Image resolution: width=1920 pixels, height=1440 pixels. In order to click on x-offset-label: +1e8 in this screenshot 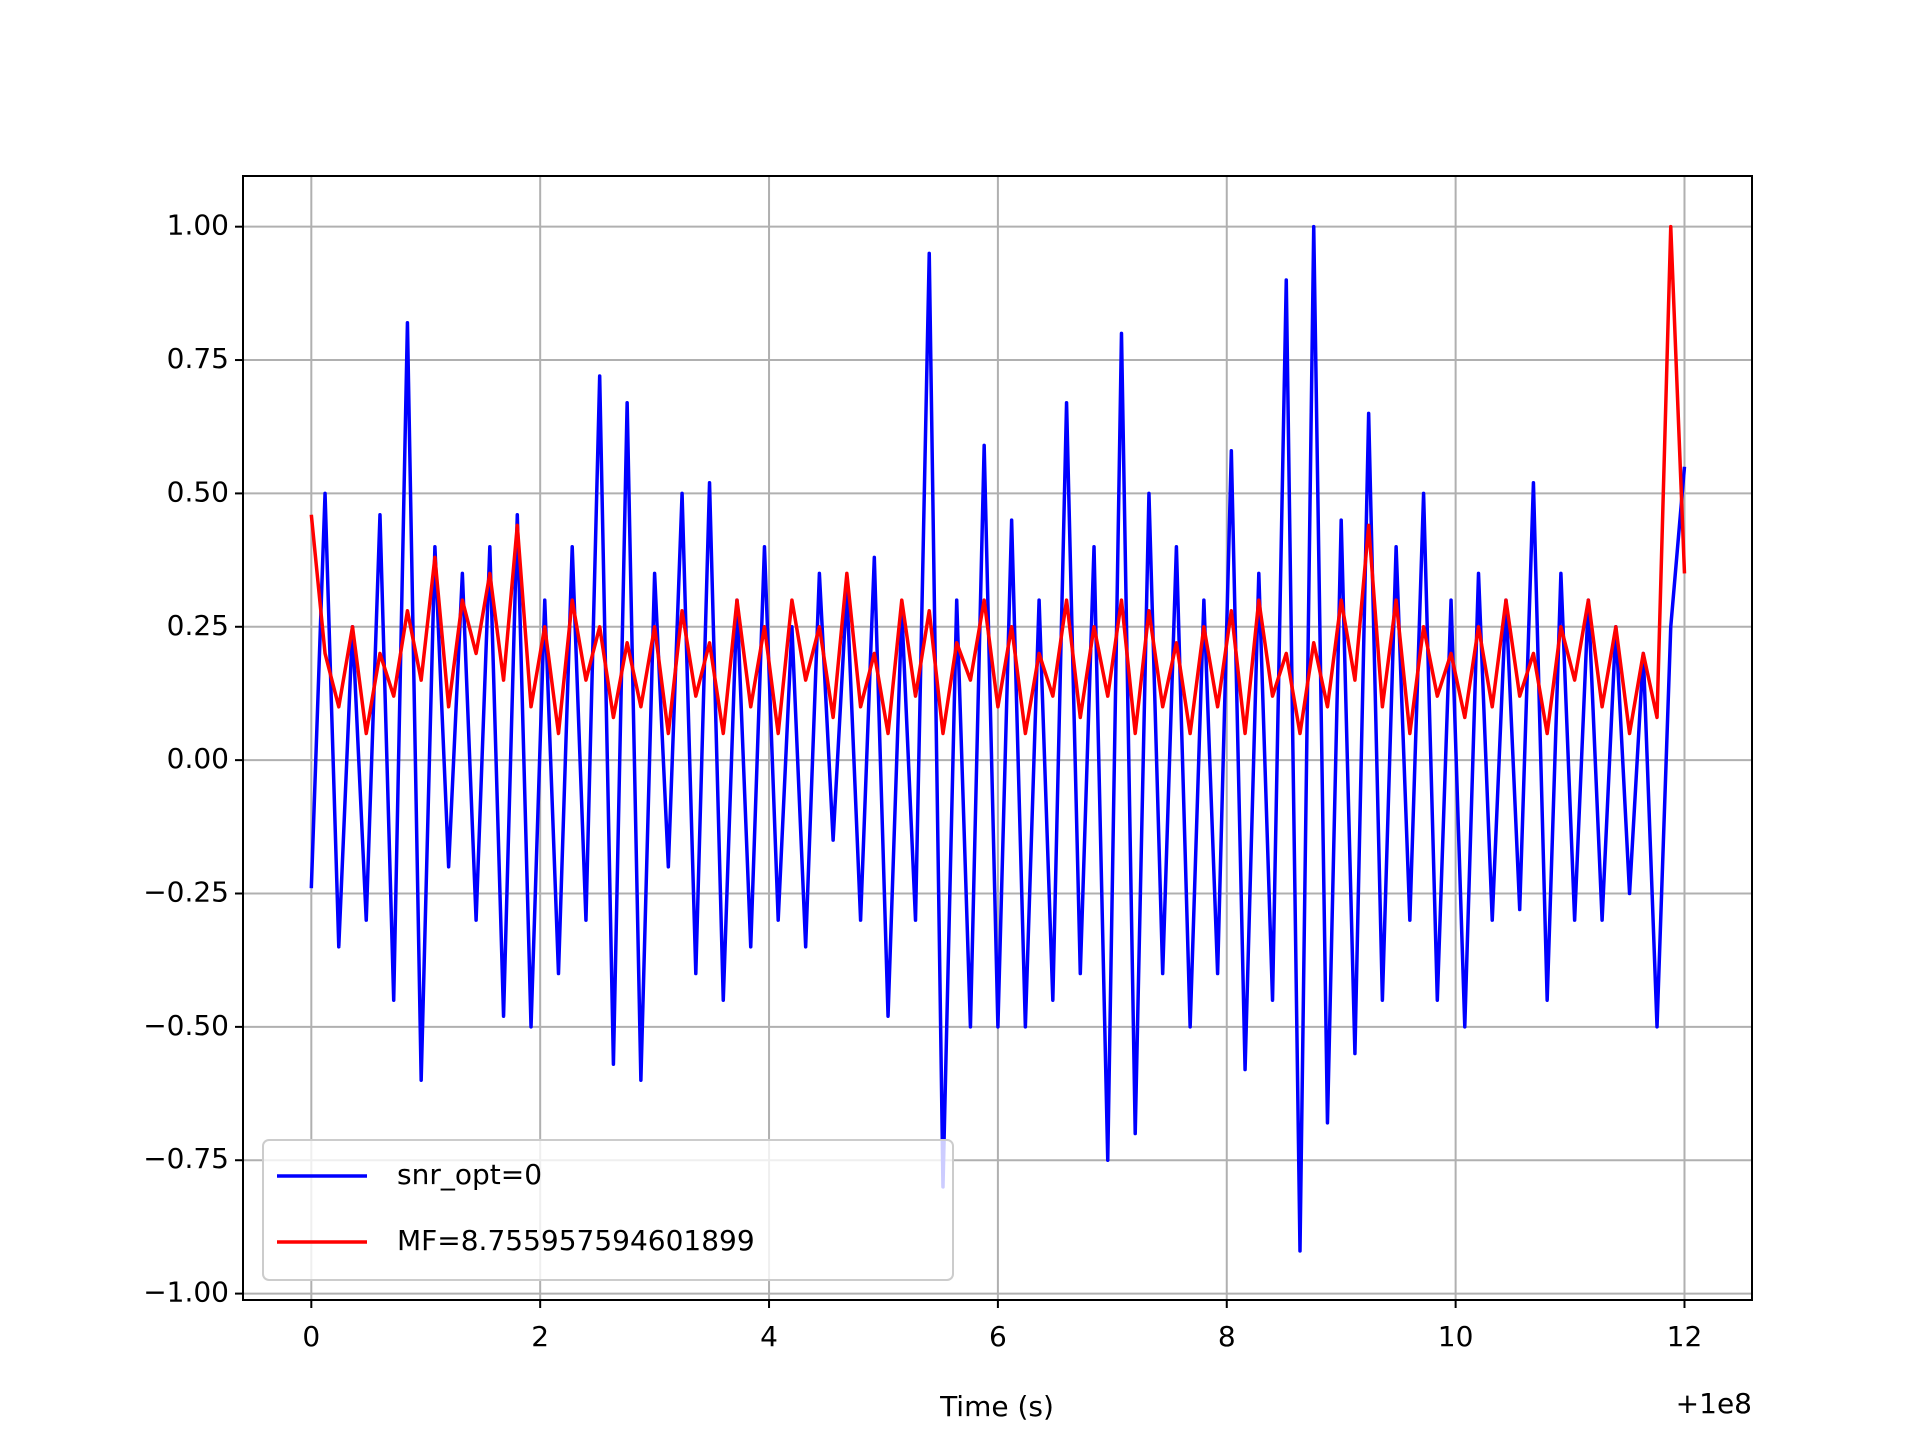, I will do `click(1714, 1403)`.